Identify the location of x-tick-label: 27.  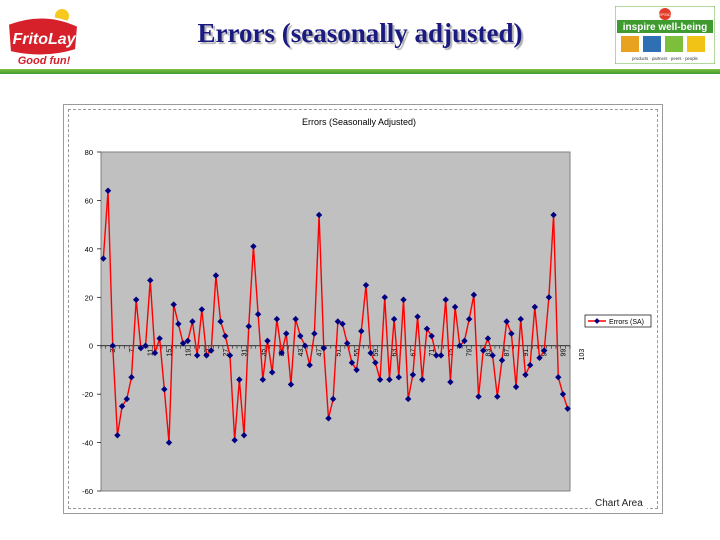
(226, 353).